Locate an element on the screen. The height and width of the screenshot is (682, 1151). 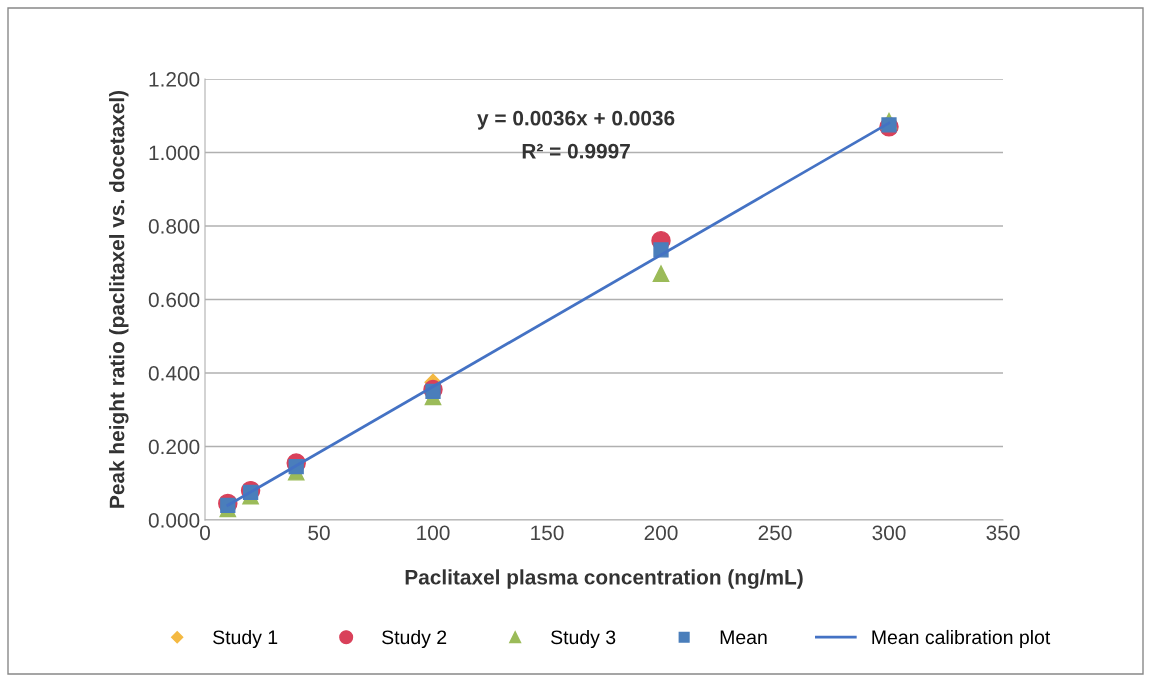
y-tick-label: 0.600 is located at coordinates (174, 300).